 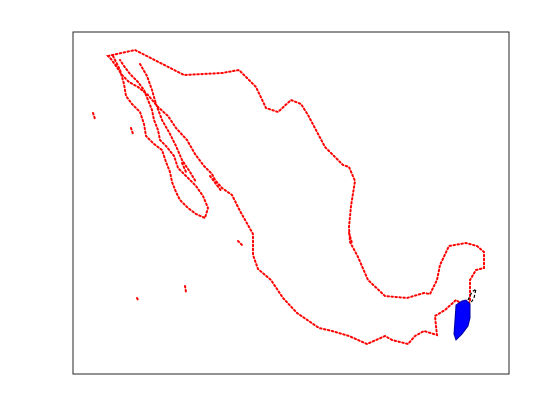 What do you see at coordinates (168, 123) in the screenshot?
I see `gulf-shore-detail` at bounding box center [168, 123].